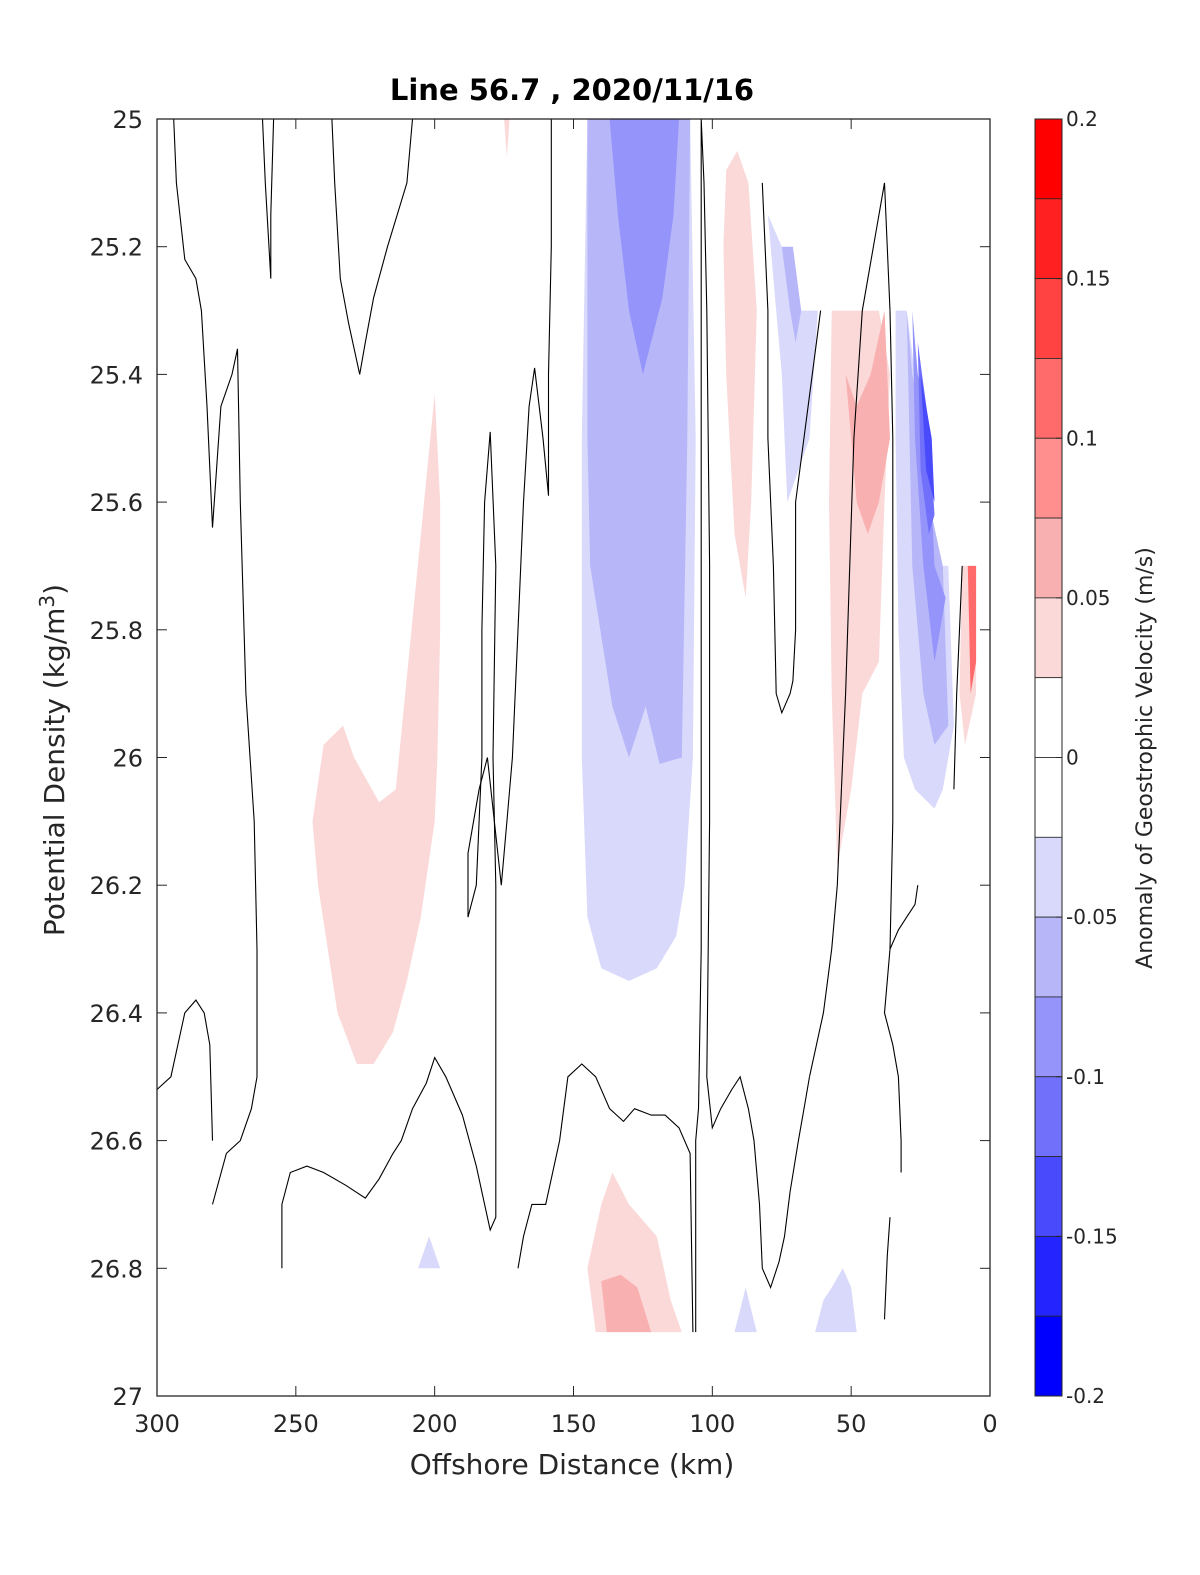  I want to click on colorbar-bins, so click(1048, 757).